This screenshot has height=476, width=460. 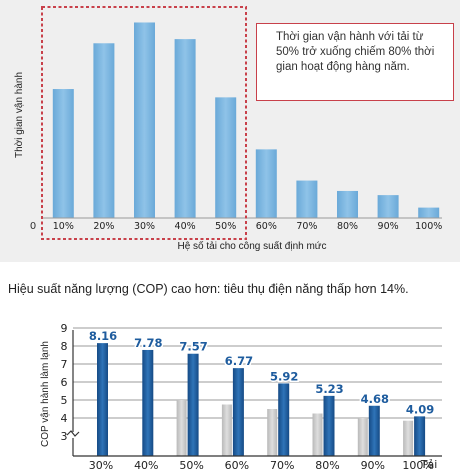 What do you see at coordinates (73, 434) in the screenshot?
I see `axis-break-mark` at bounding box center [73, 434].